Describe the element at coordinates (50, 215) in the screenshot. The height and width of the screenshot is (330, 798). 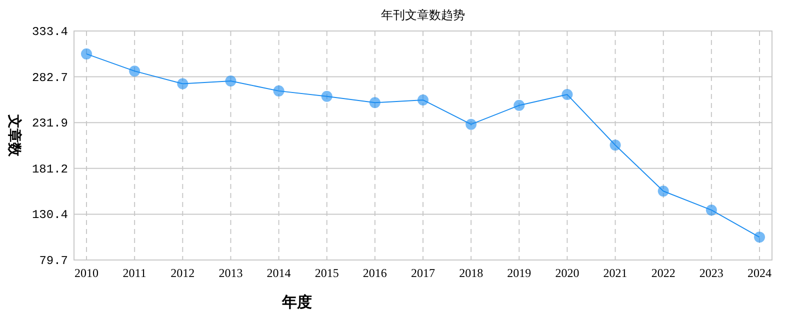
I see `y-tick-label: 130.4` at that location.